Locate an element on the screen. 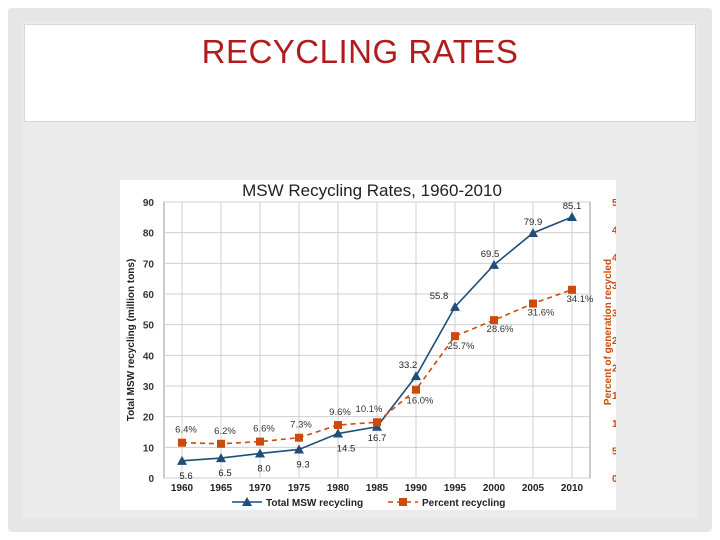 Image resolution: width=720 pixels, height=540 pixels. y-tick-label: 20 is located at coordinates (149, 418).